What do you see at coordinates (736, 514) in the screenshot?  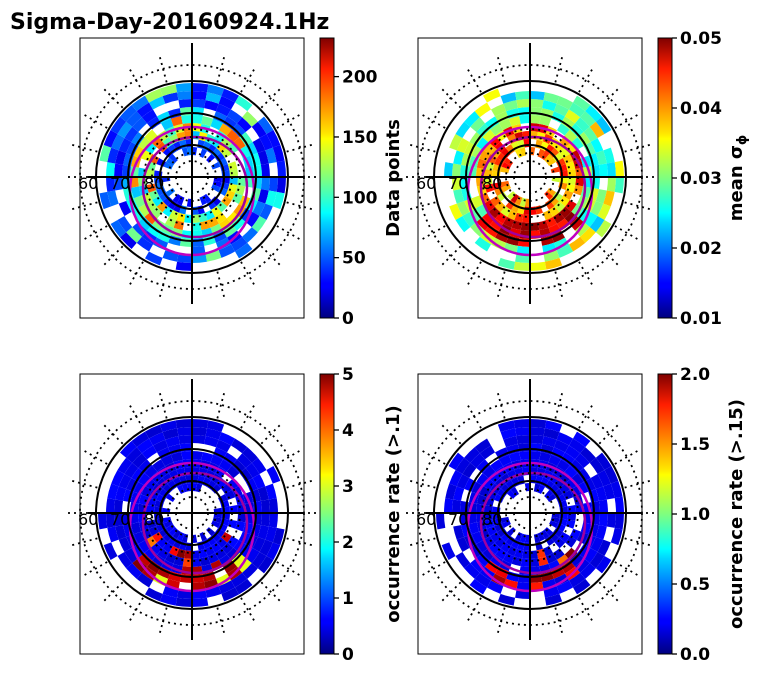 I see `colorbar-label: occurrence rate (>.15)` at bounding box center [736, 514].